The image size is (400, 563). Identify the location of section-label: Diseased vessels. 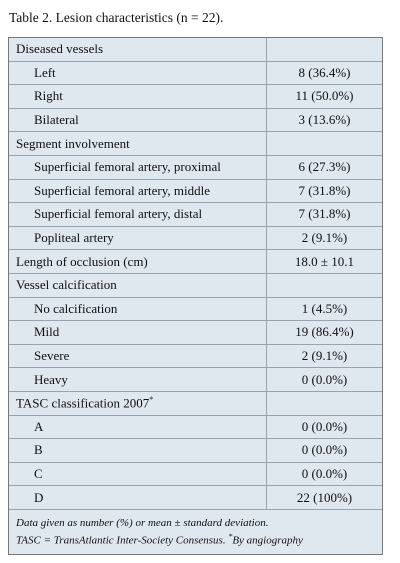
(138, 50).